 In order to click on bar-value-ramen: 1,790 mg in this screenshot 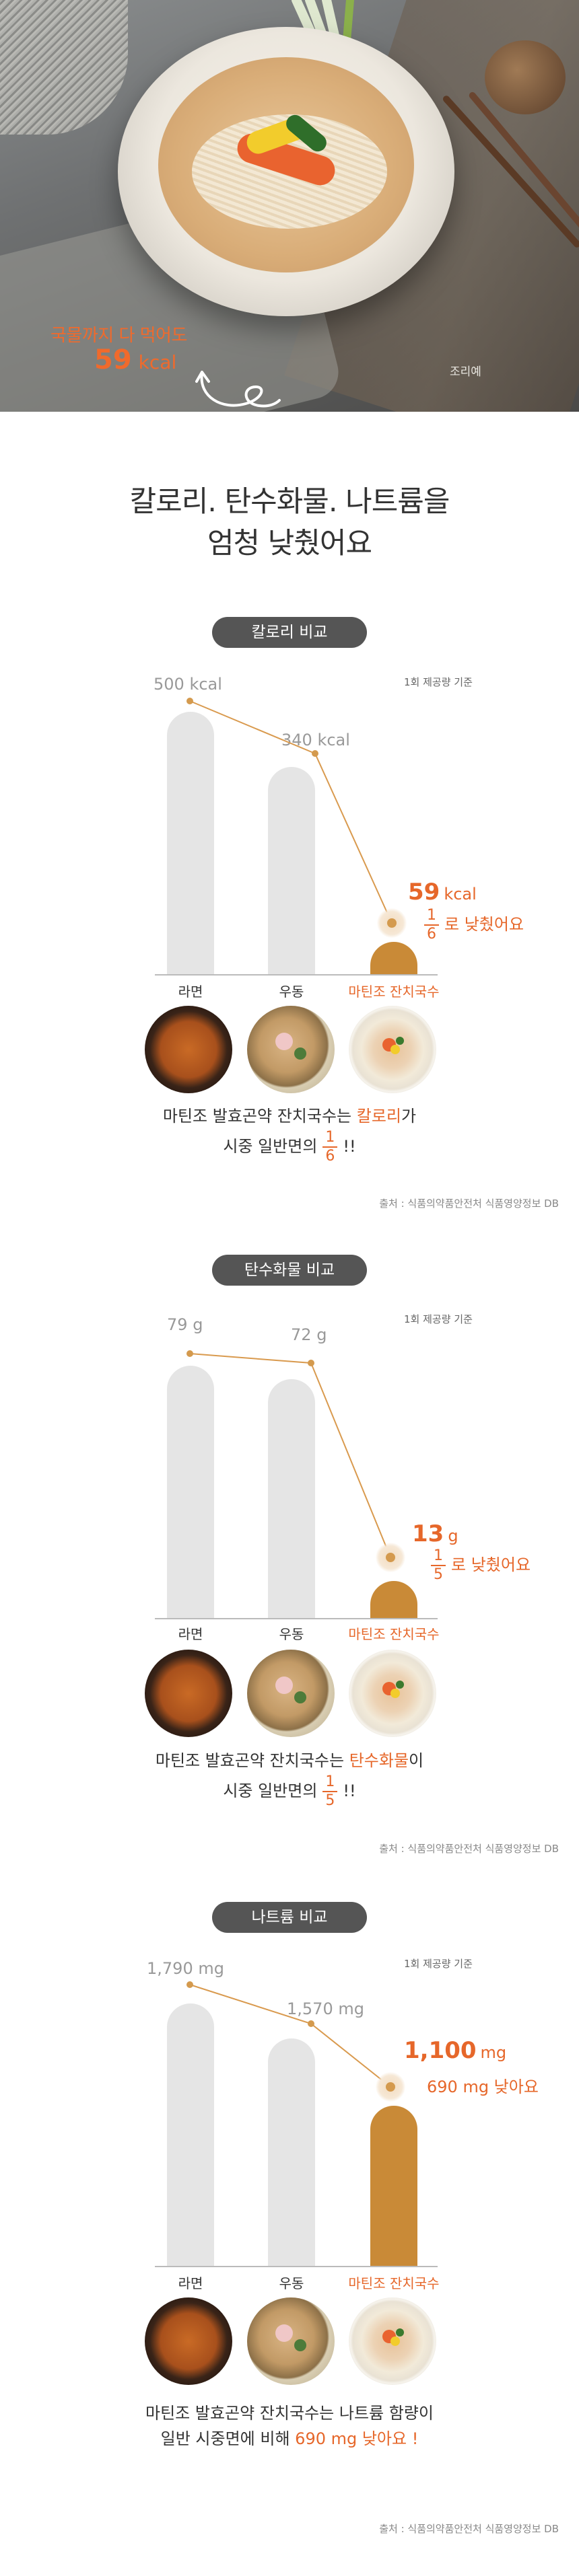, I will do `click(185, 1969)`.